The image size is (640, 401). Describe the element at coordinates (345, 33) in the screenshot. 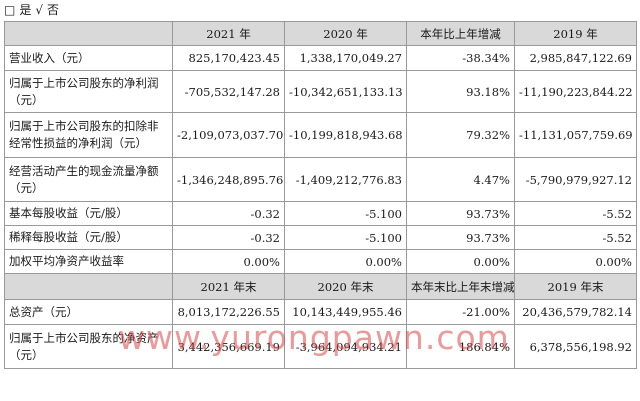

I see `header-2020: 2020 年` at that location.